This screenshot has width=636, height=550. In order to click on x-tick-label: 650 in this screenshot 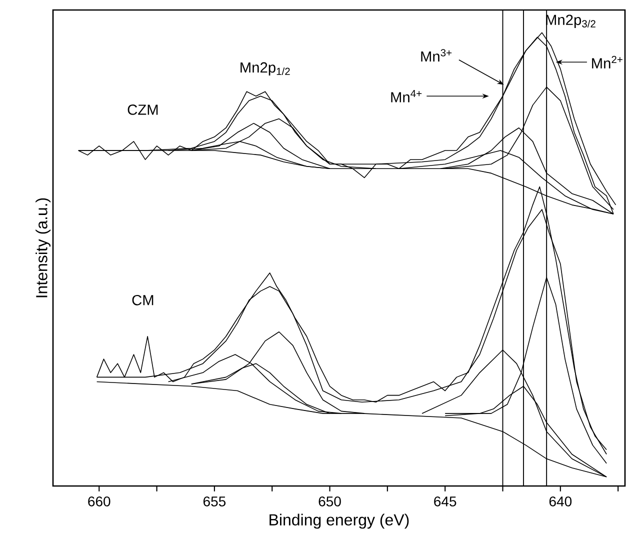, I will do `click(329, 501)`.